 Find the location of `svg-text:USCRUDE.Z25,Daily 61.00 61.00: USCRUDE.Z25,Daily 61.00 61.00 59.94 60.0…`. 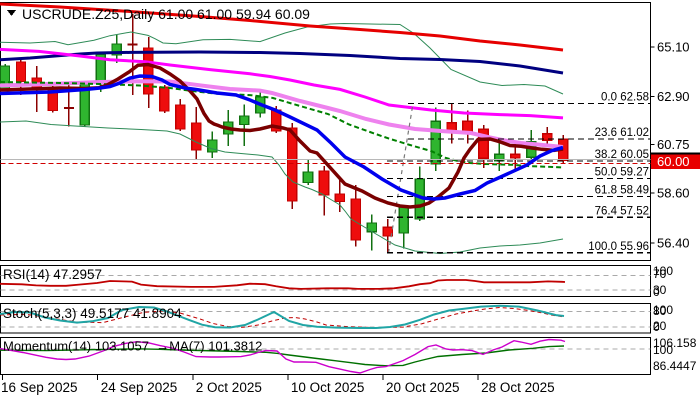

svg-text:USCRUDE.Z25,Daily 61.00 61.00: USCRUDE.Z25,Daily 61.00 61.00 59.94 60.0… is located at coordinates (166, 14).